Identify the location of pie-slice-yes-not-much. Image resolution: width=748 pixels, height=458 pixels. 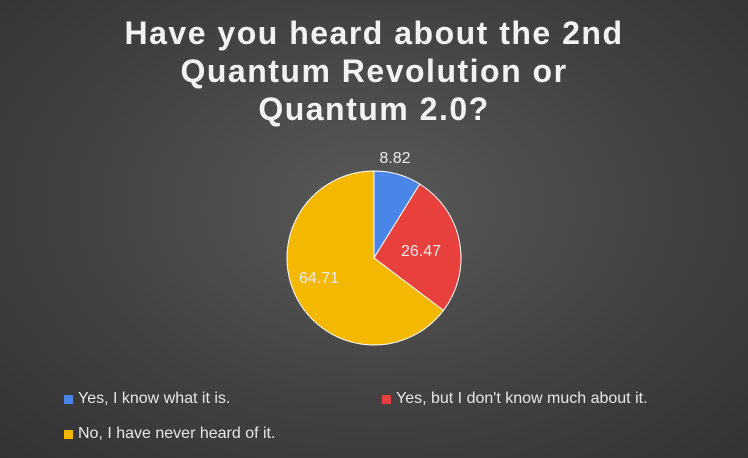
(417, 247).